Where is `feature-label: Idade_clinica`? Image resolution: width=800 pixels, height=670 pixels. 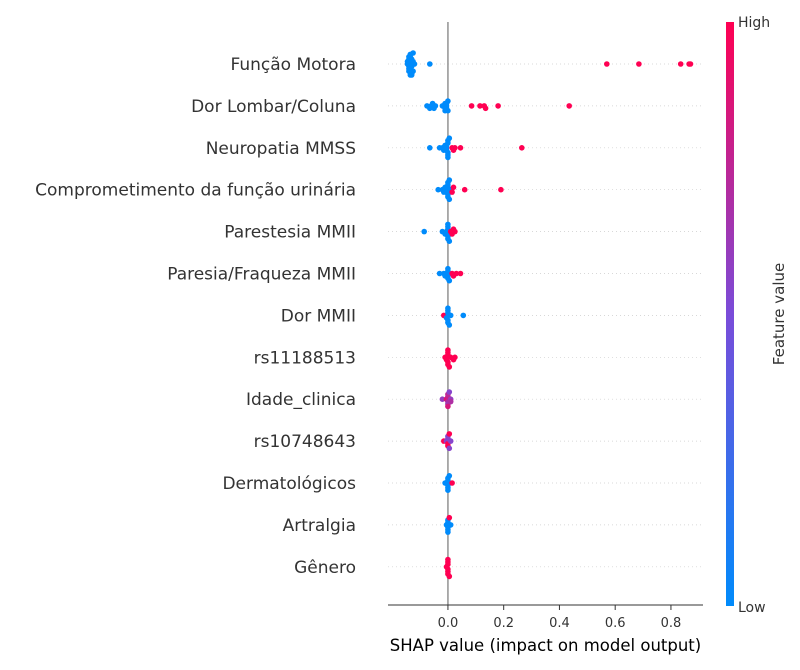
feature-label: Idade_clinica is located at coordinates (301, 400).